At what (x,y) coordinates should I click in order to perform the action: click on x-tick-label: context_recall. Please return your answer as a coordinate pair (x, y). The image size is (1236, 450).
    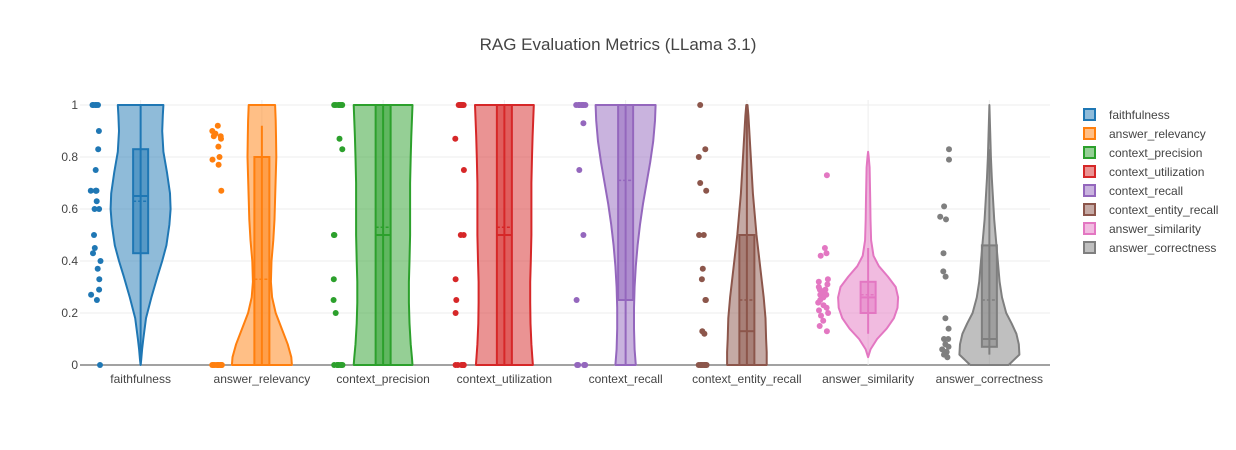
    Looking at the image, I should click on (626, 379).